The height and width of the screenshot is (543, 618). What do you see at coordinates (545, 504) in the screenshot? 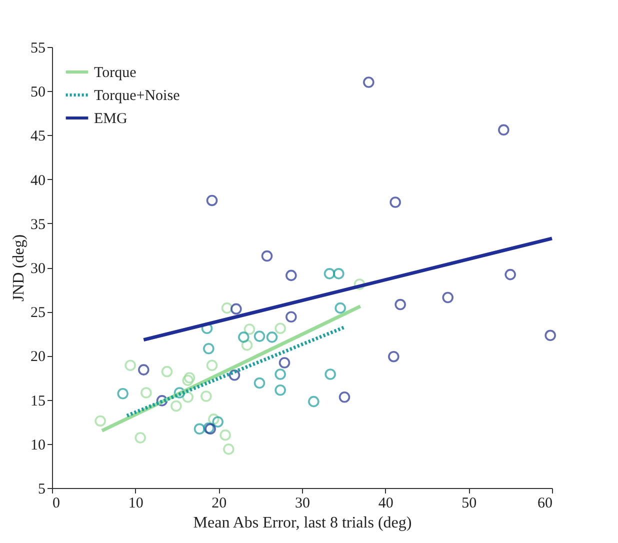
I see `x-tick-label: 60` at bounding box center [545, 504].